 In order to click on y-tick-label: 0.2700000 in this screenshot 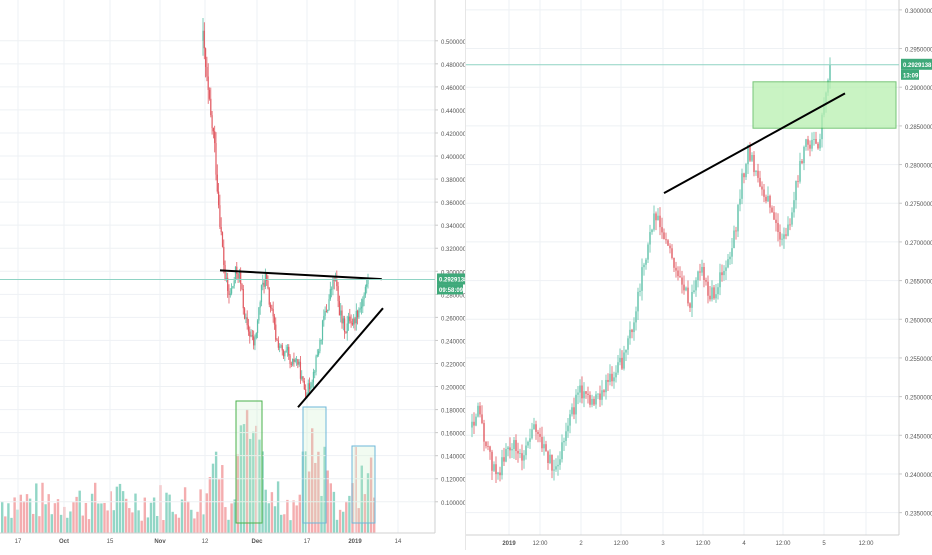, I will do `click(918, 244)`.